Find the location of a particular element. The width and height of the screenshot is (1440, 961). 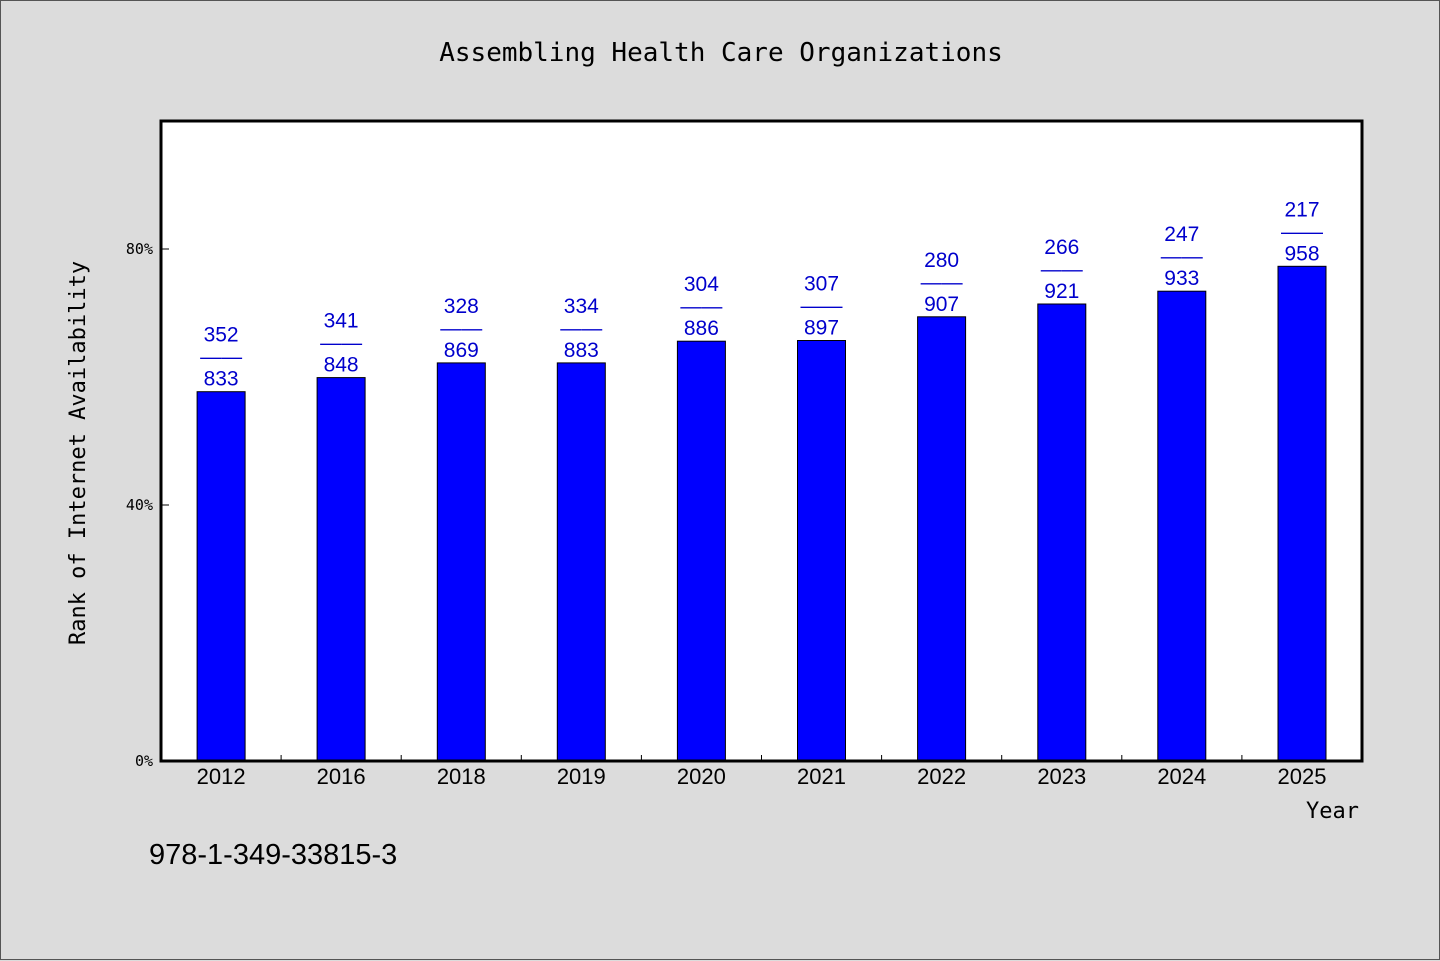

bar-2021 is located at coordinates (821, 551).